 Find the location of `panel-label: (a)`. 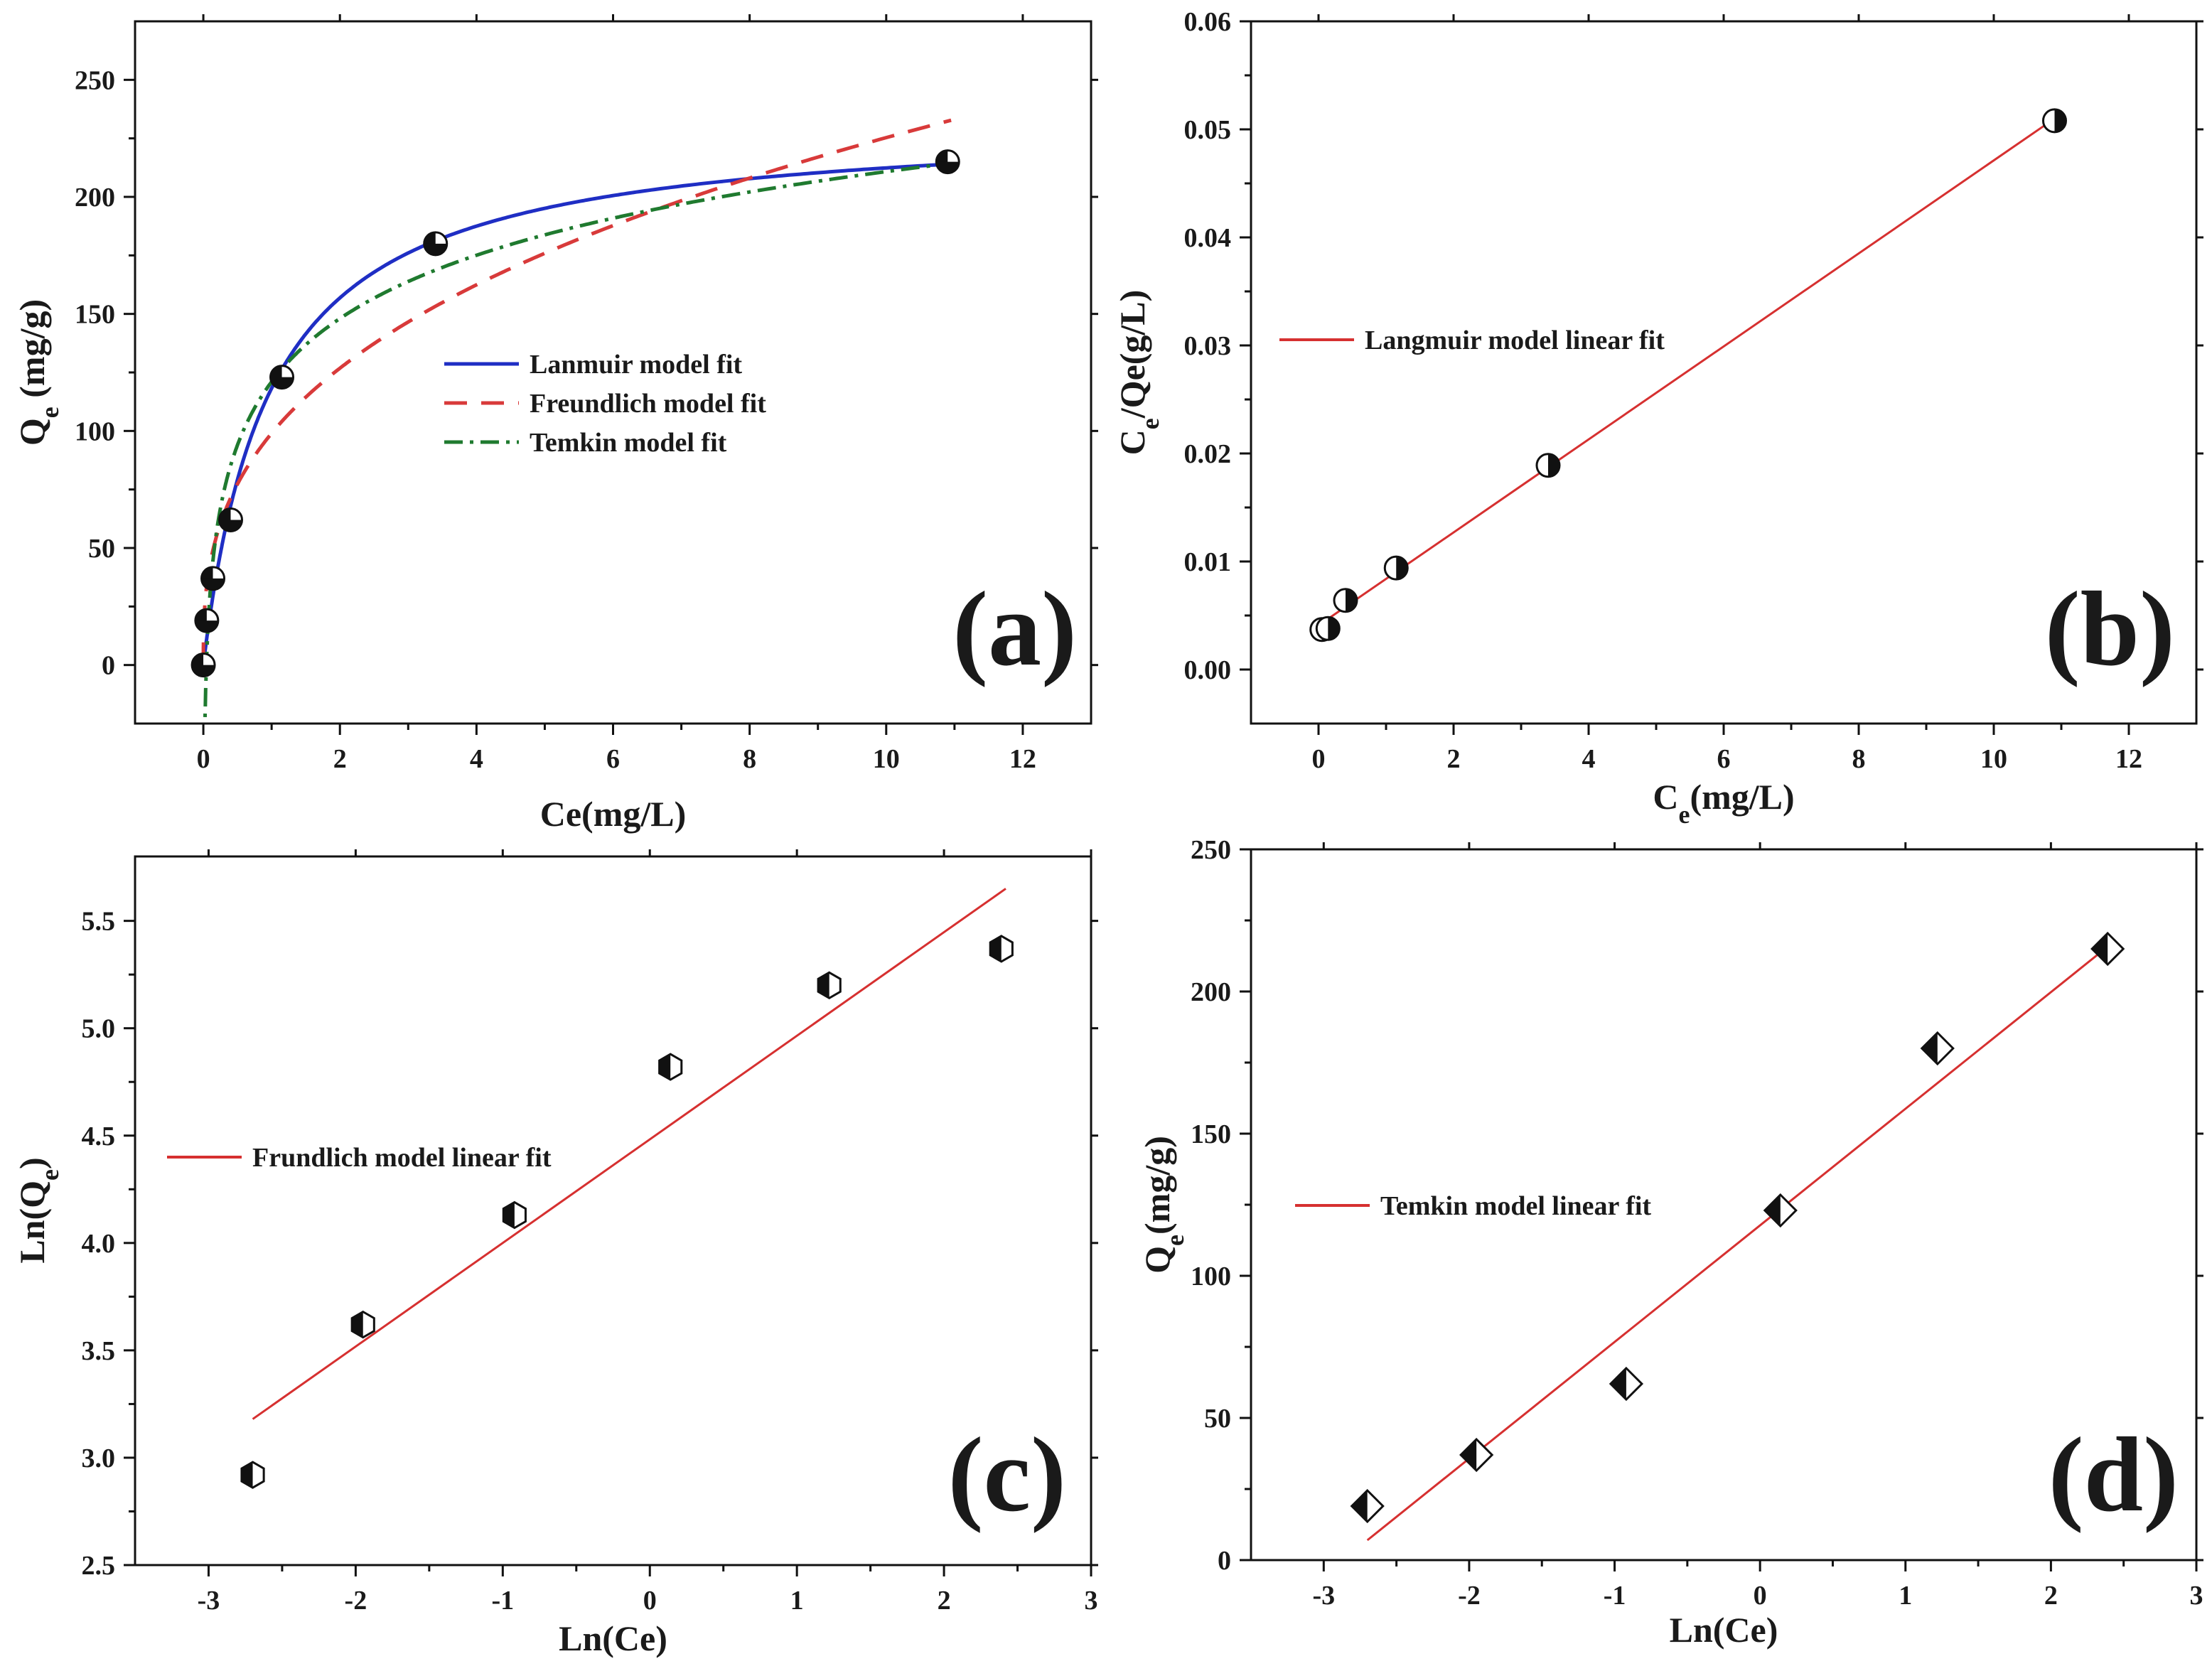

panel-label: (a) is located at coordinates (1014, 629).